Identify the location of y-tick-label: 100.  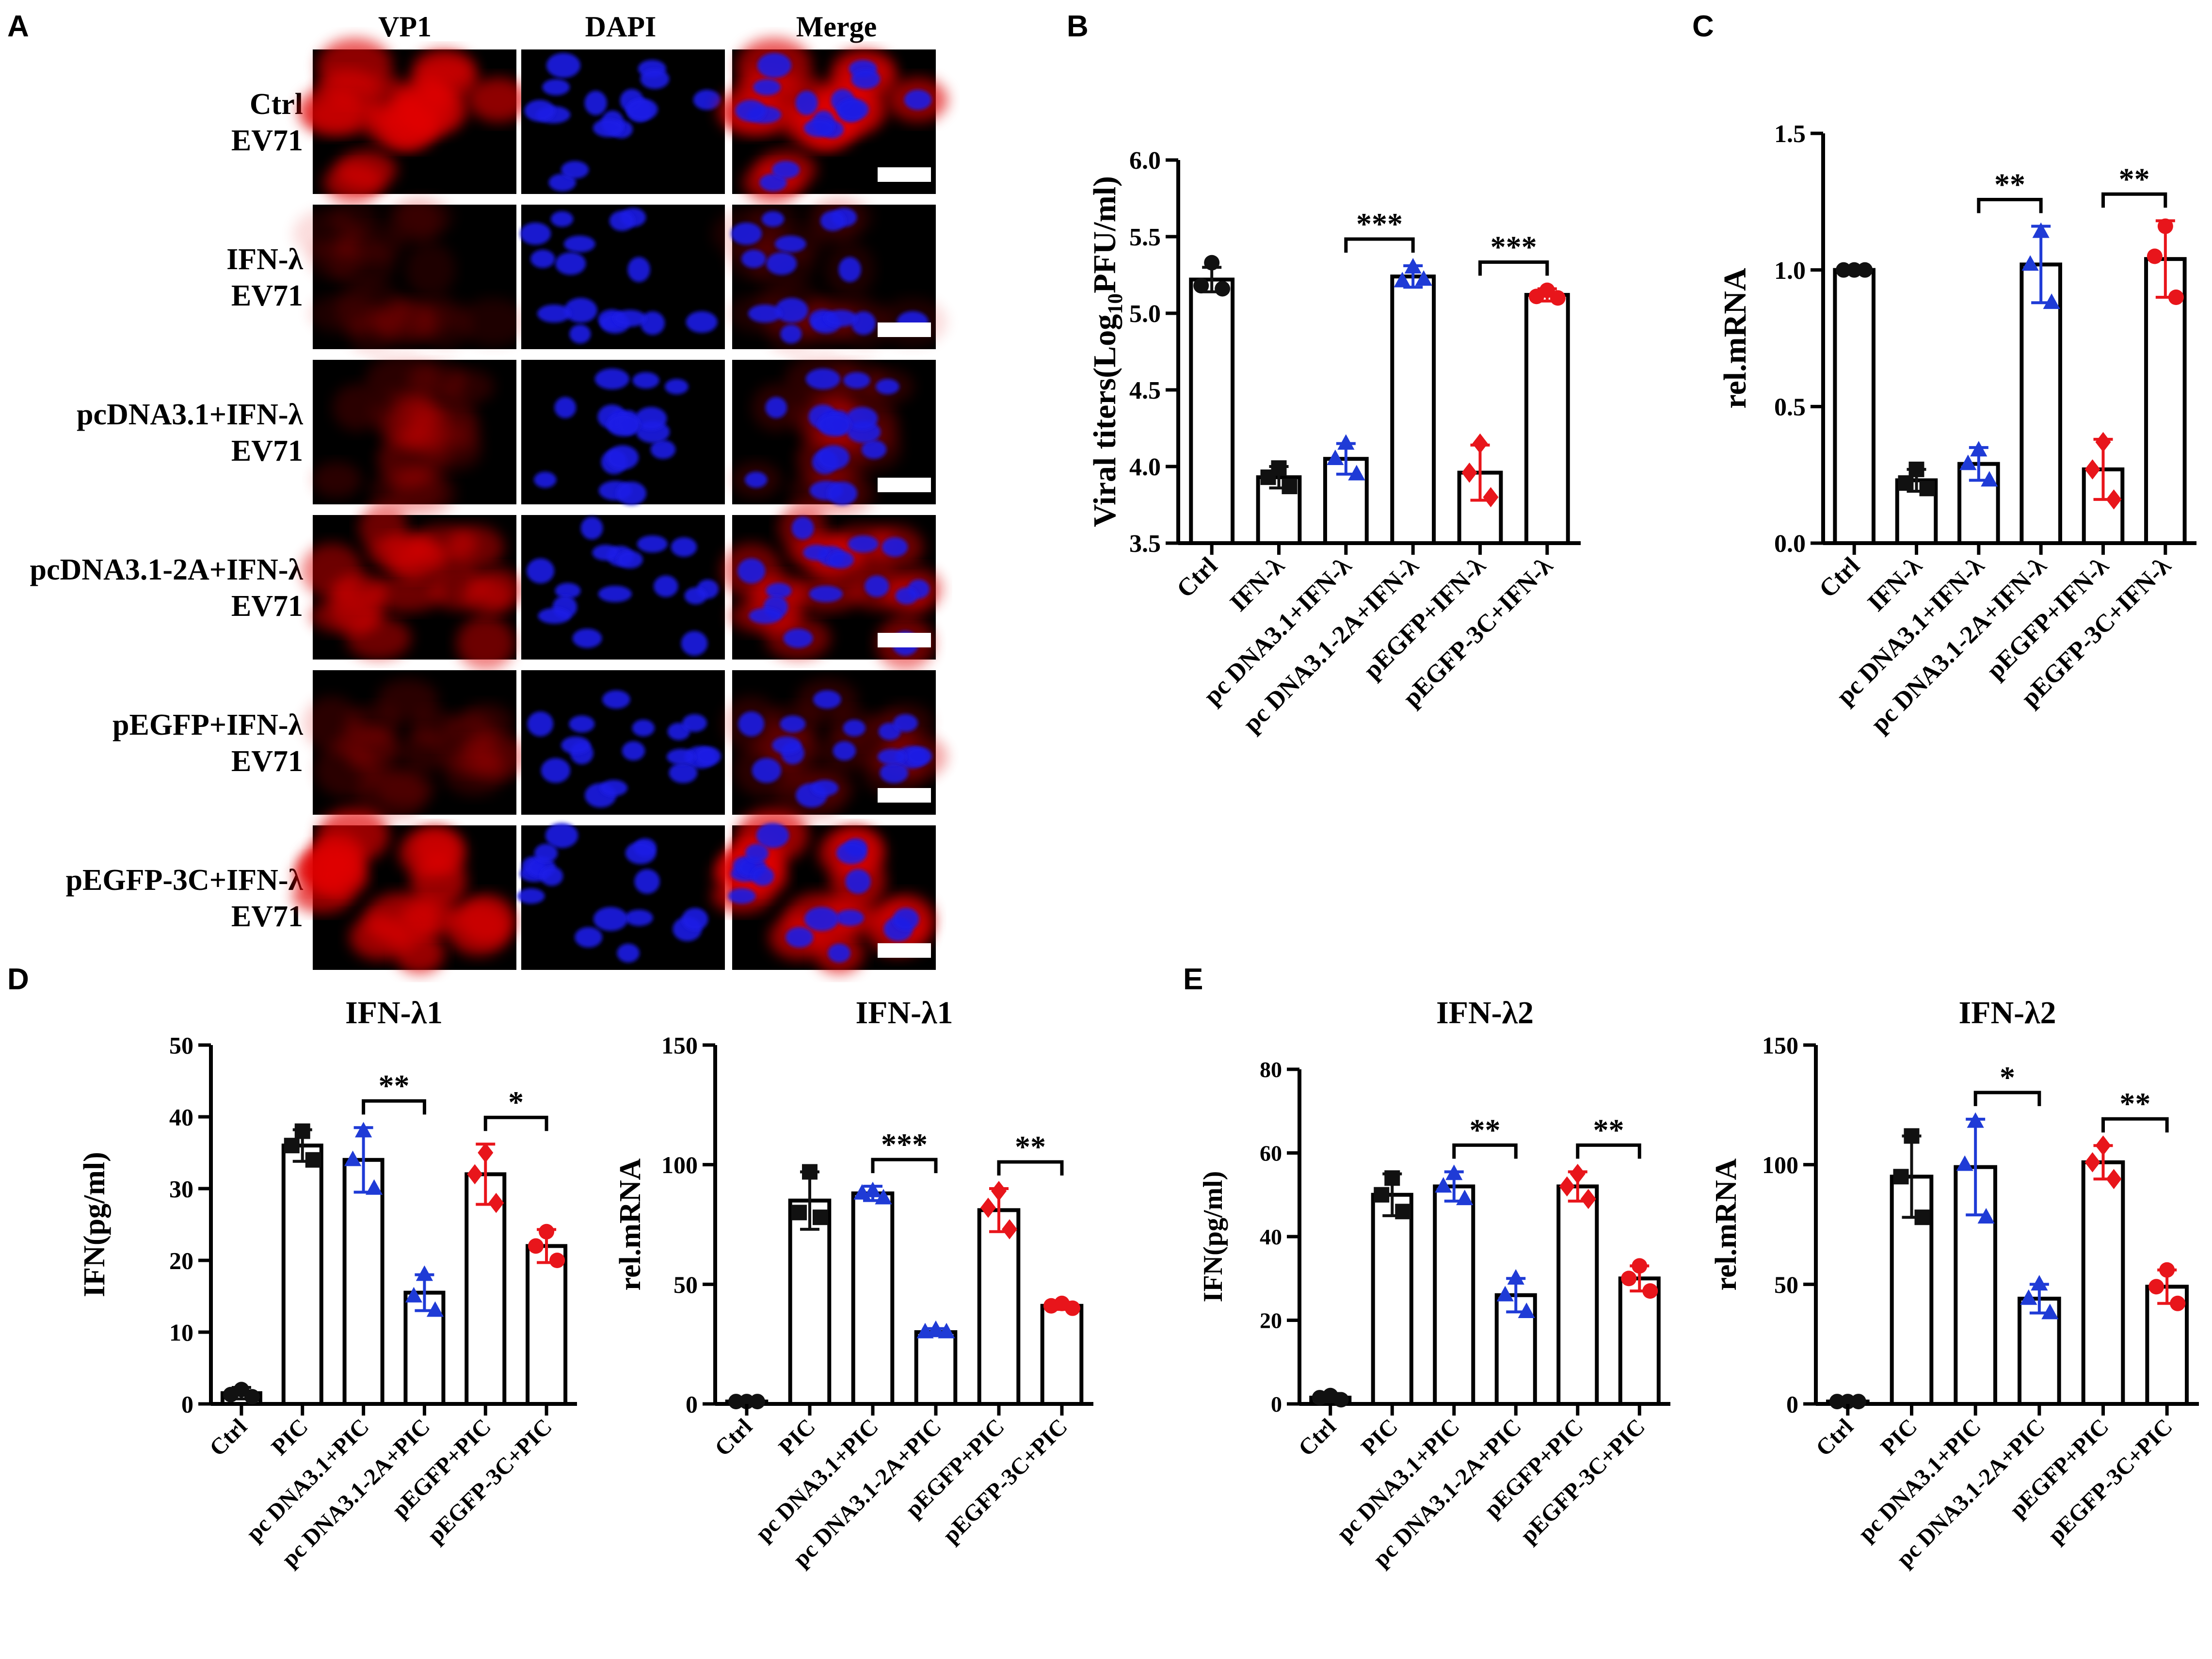
(680, 1164).